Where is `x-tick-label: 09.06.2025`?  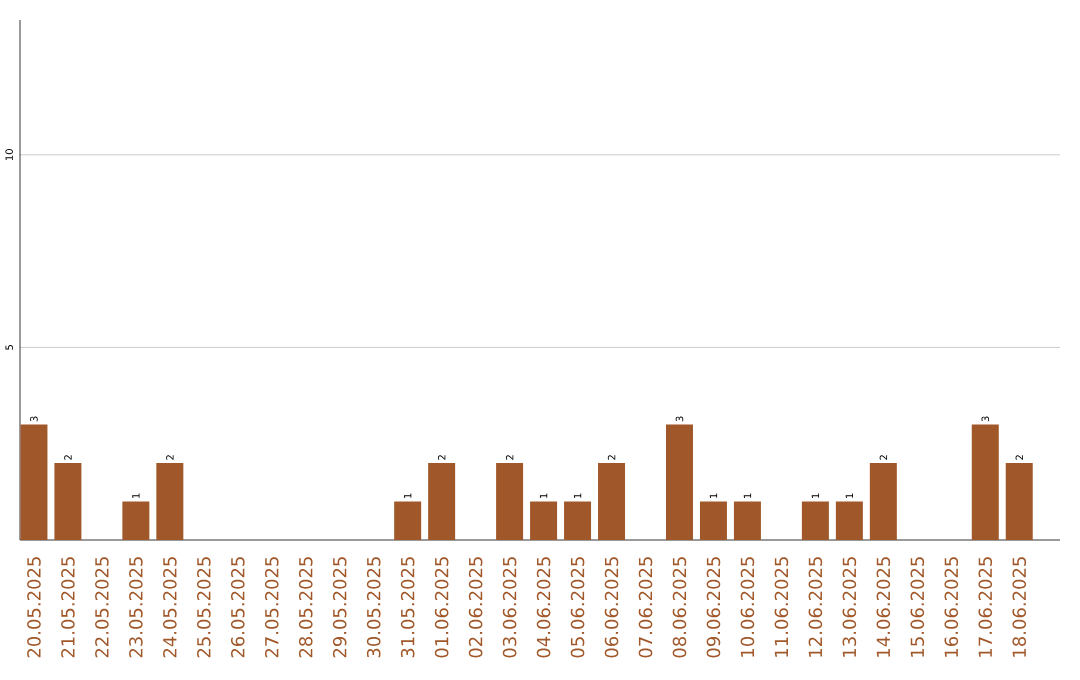 x-tick-label: 09.06.2025 is located at coordinates (713, 607).